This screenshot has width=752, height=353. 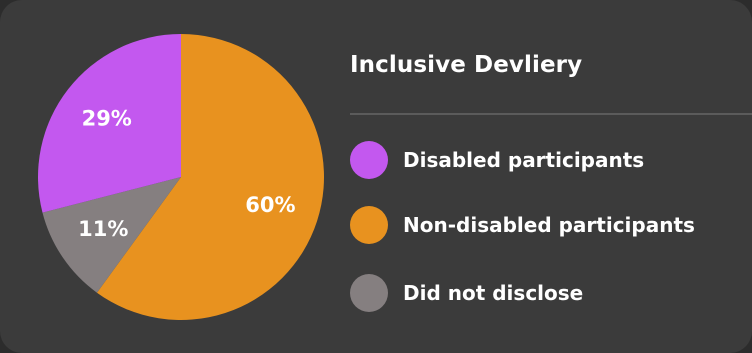 What do you see at coordinates (466, 65) in the screenshot?
I see `chart-title: Inclusive Devliery` at bounding box center [466, 65].